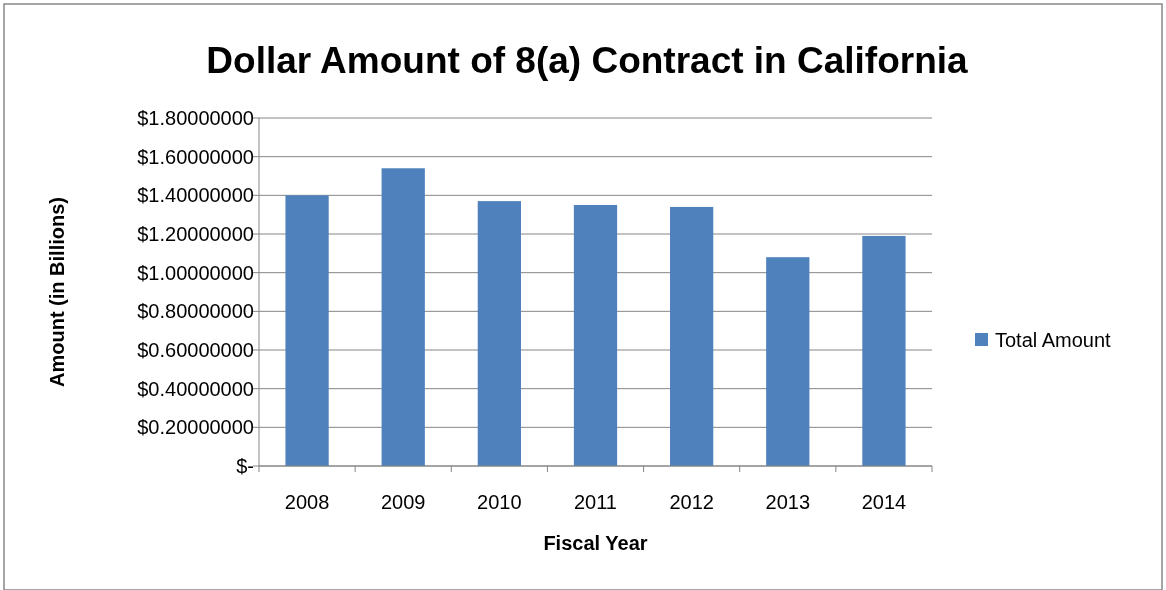 The width and height of the screenshot is (1166, 590). I want to click on x-tick-label: 2008, so click(307, 502).